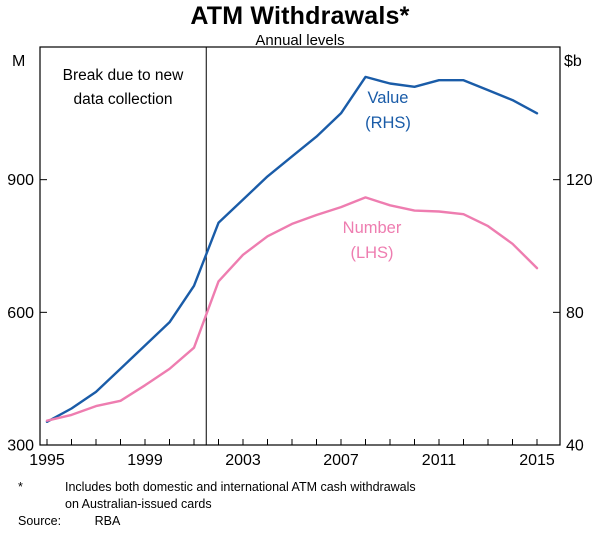 The width and height of the screenshot is (600, 545). Describe the element at coordinates (122, 99) in the screenshot. I see `break-annotation-line: data collection` at that location.